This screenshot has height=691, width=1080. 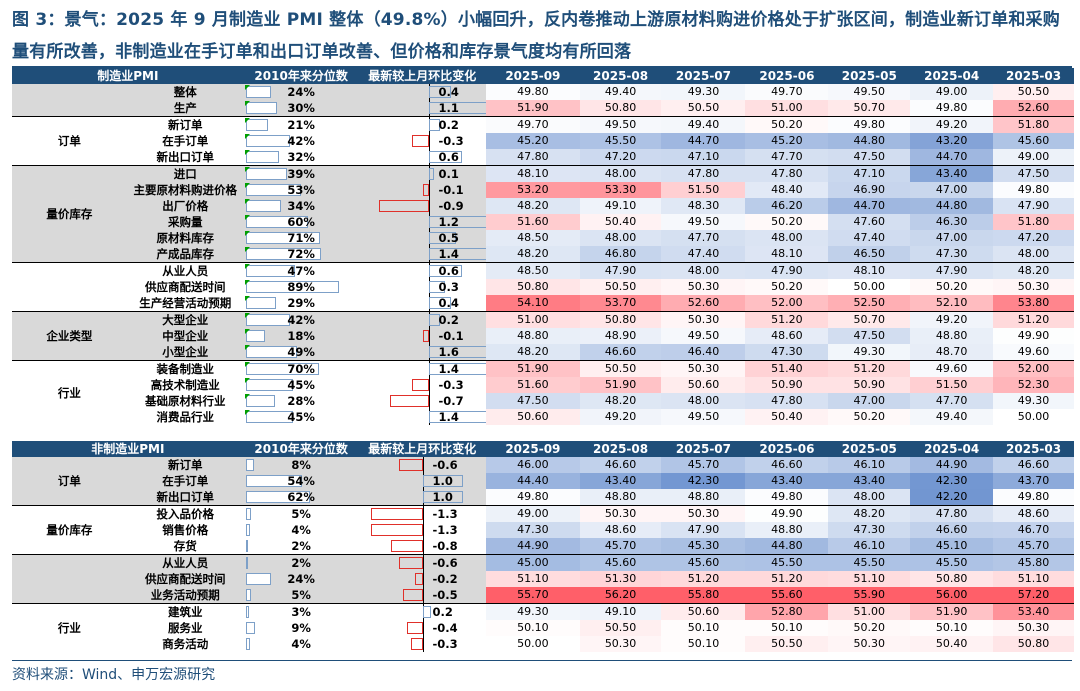 What do you see at coordinates (952, 513) in the screenshot?
I see `pmi-value-cell: 47.80` at bounding box center [952, 513].